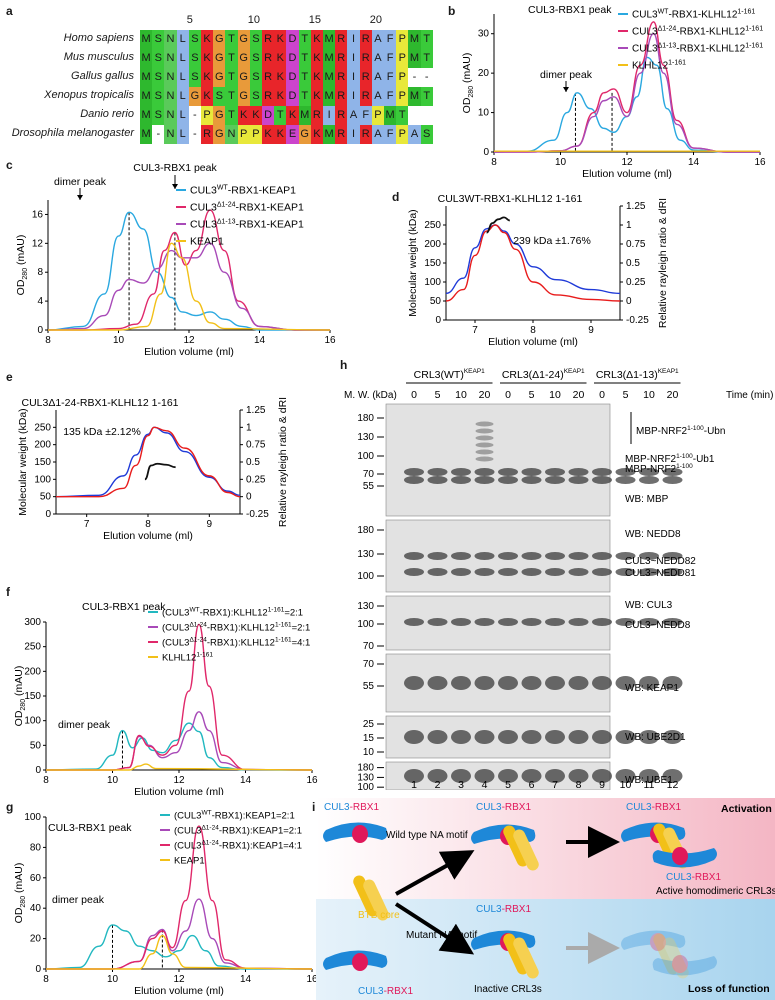  What do you see at coordinates (461, 784) in the screenshot?
I see `lane-number: 3` at bounding box center [461, 784].